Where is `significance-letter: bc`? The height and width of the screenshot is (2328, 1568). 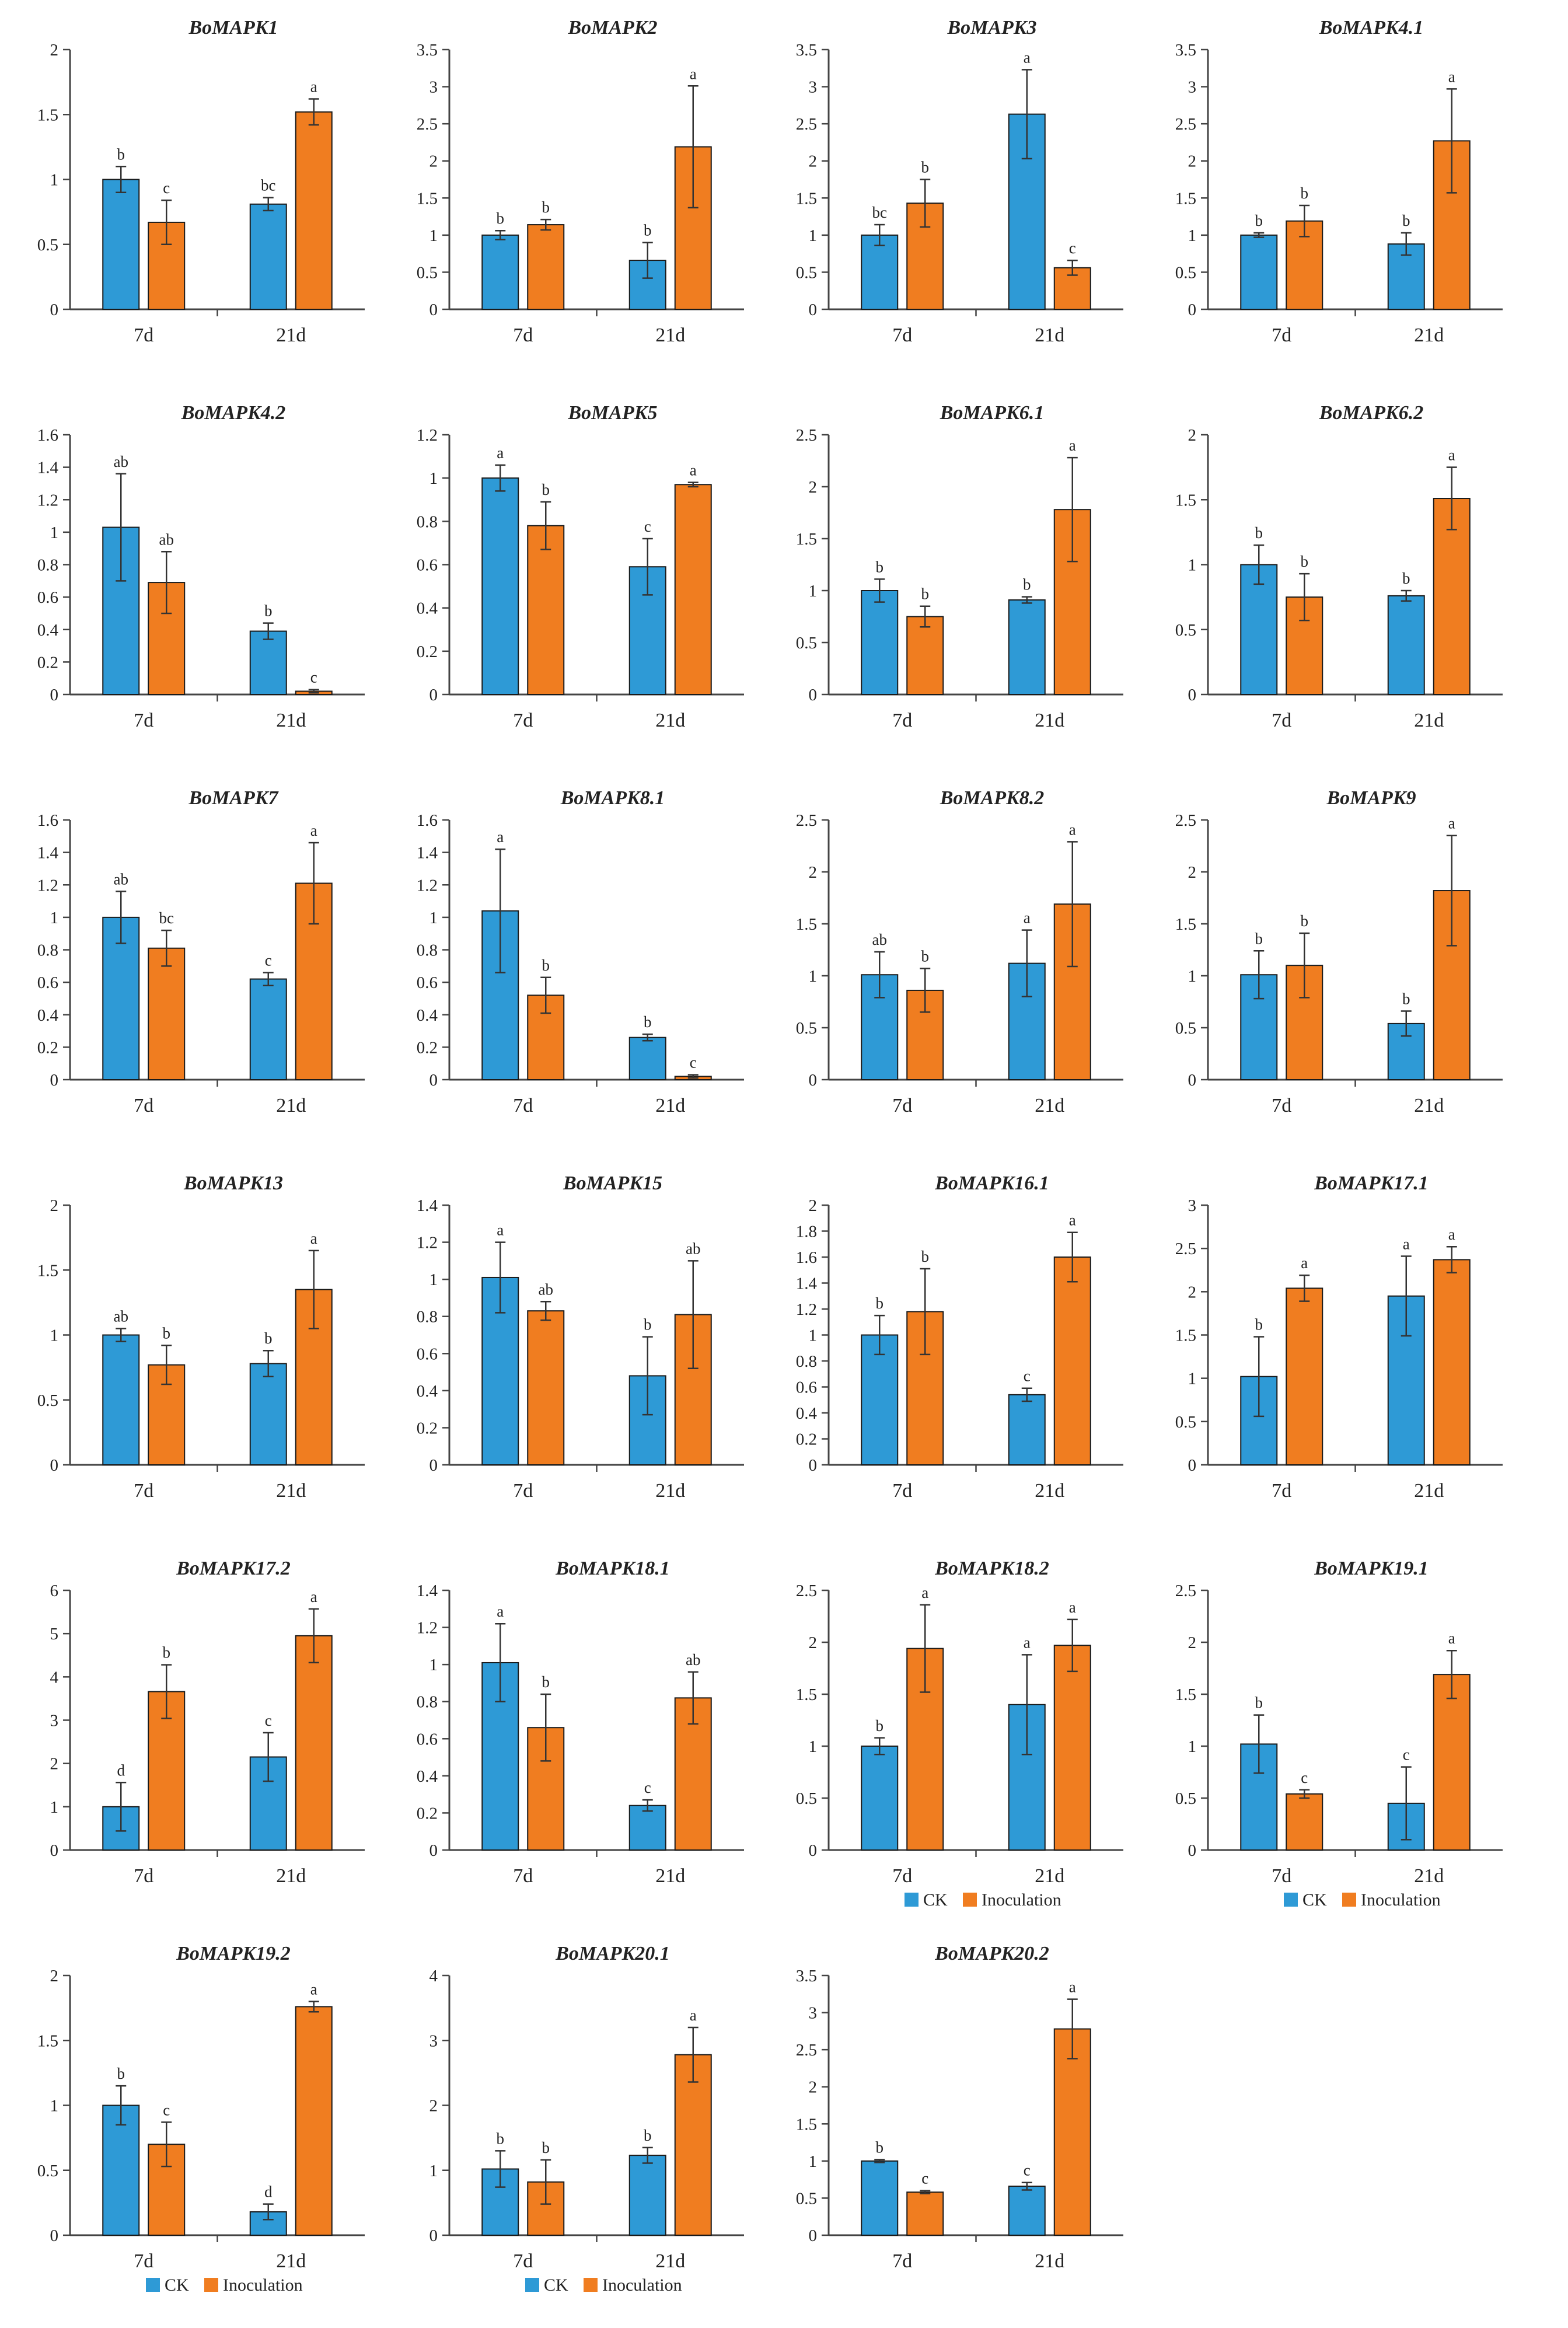 significance-letter: bc is located at coordinates (268, 185).